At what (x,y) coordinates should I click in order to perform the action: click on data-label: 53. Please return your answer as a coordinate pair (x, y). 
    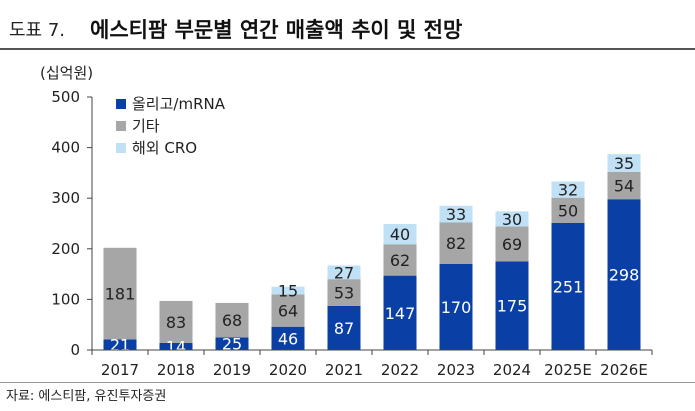
    Looking at the image, I should click on (344, 293).